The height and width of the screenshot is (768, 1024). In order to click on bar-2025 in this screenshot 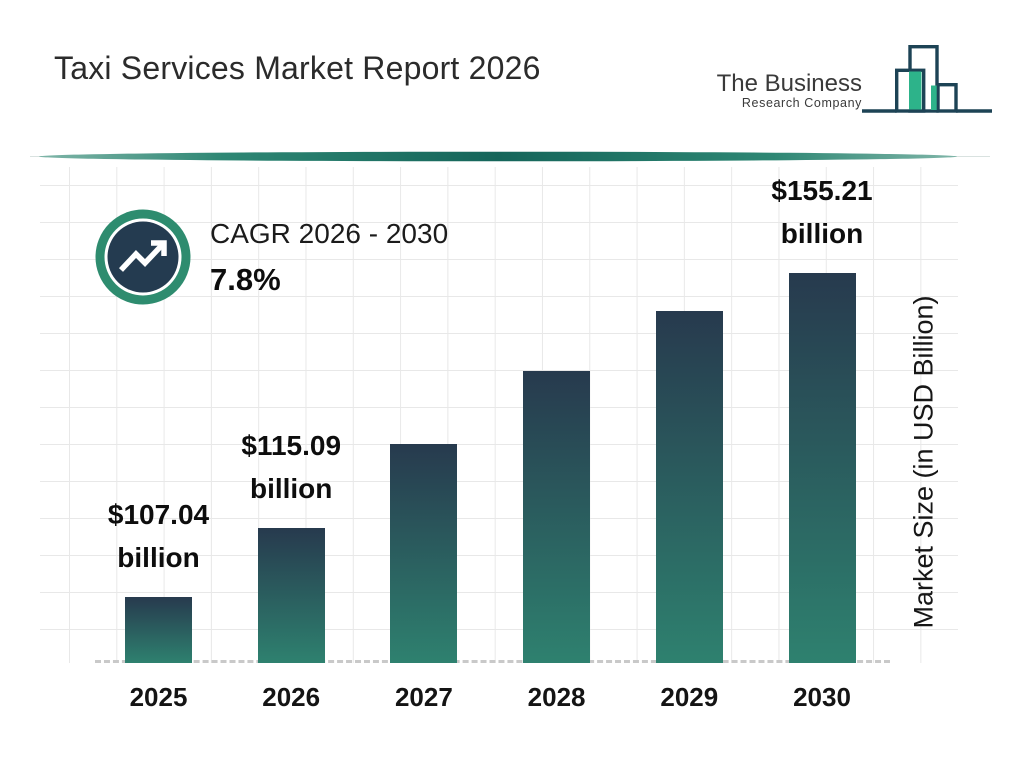, I will do `click(158, 630)`.